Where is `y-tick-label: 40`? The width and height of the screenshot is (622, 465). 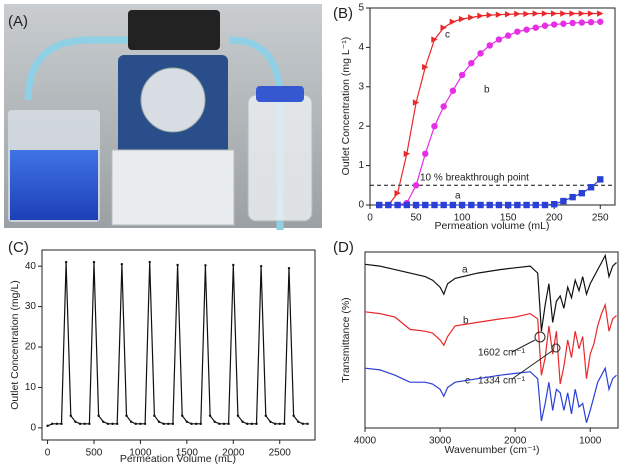 y-tick-label: 40 is located at coordinates (31, 266).